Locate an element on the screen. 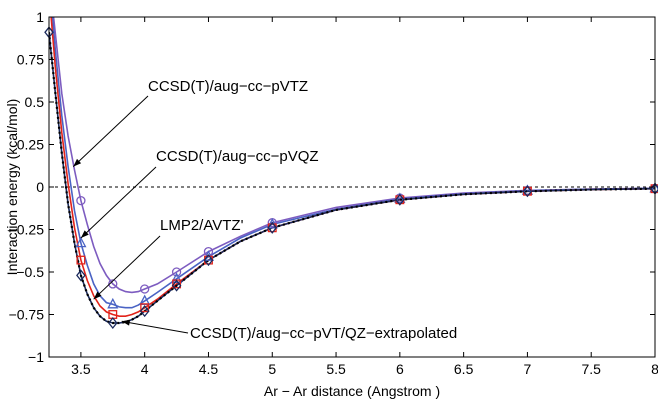  y-axis-label: Interaction energy (kcal/mol) is located at coordinates (12, 187).